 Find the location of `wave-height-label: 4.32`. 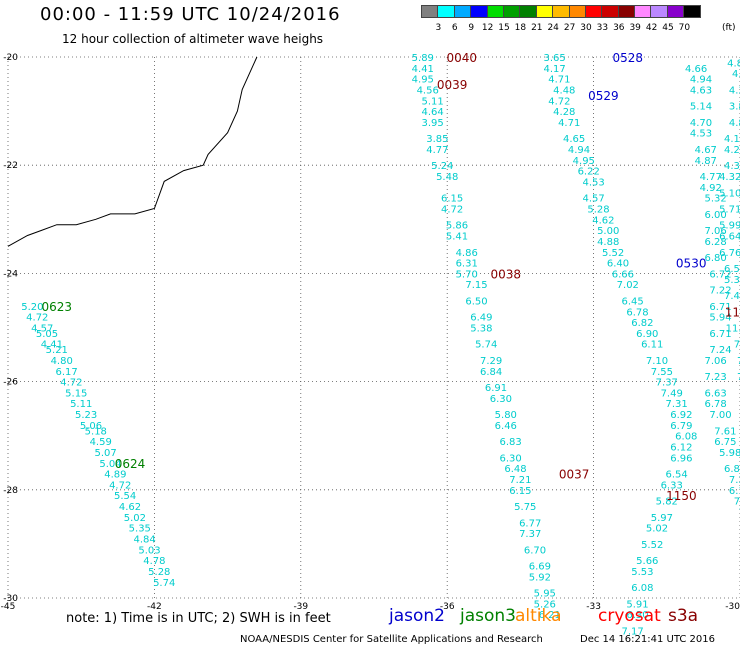

wave-height-label: 4.32 is located at coordinates (729, 177).